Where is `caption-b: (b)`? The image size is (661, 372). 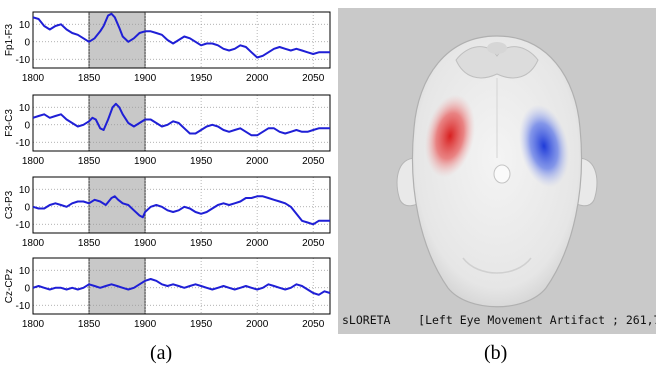
caption-b: (b) is located at coordinates (496, 353).